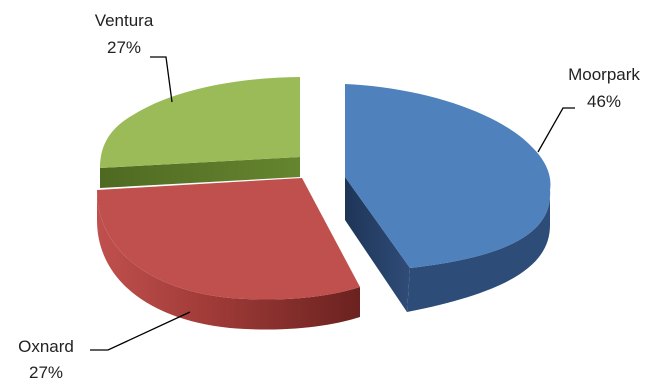  Describe the element at coordinates (46, 346) in the screenshot. I see `label-oxnard-name: Oxnard` at that location.